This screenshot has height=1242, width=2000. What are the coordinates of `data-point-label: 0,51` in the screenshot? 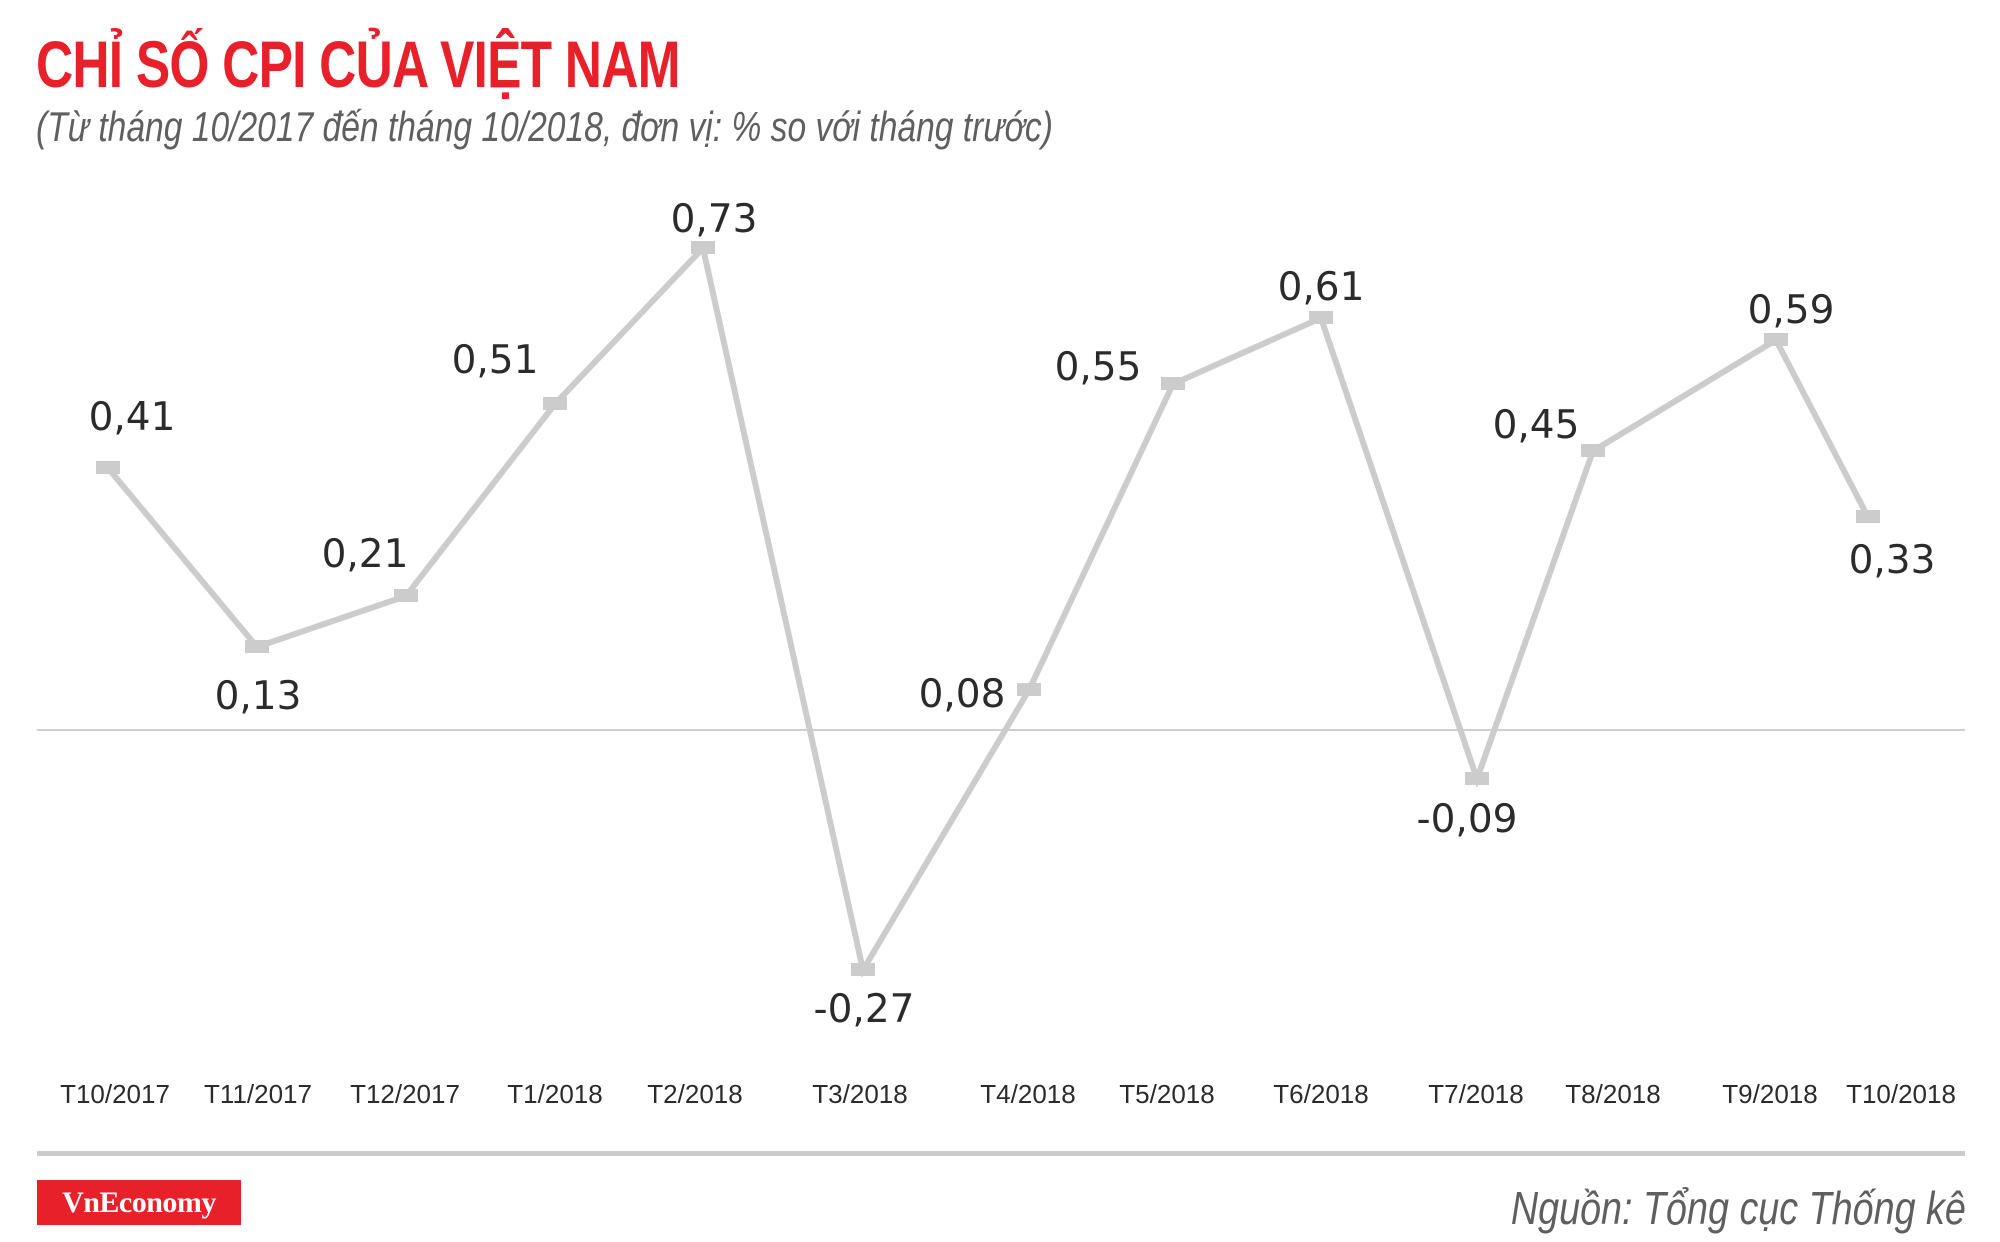 It's located at (495, 360).